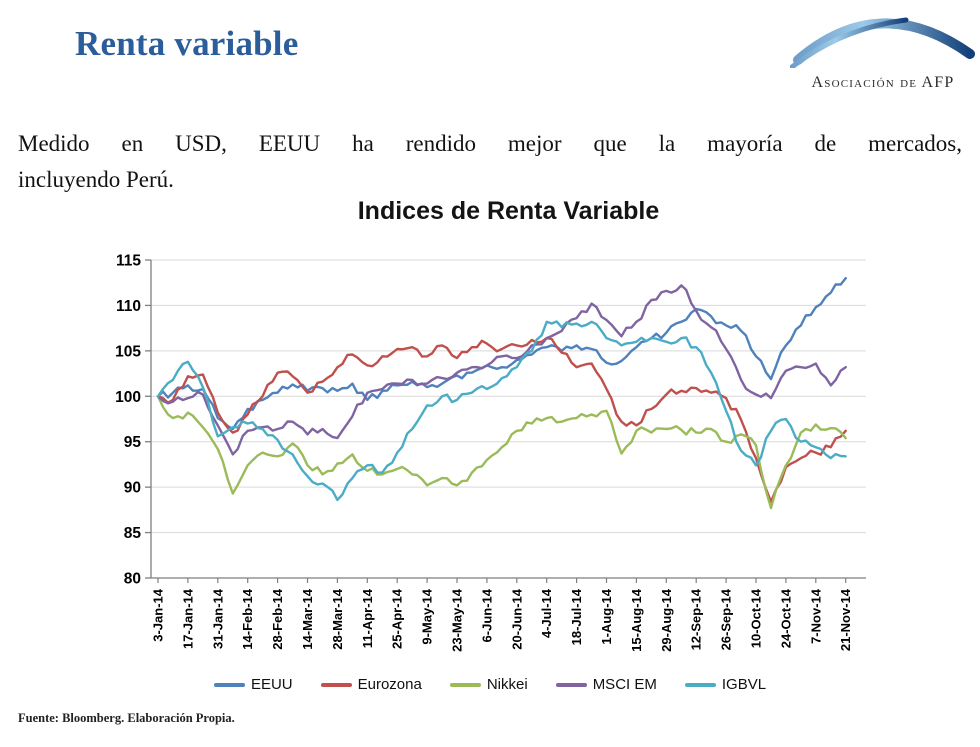  I want to click on x-tick-label: 6-Jun-14, so click(486, 615).